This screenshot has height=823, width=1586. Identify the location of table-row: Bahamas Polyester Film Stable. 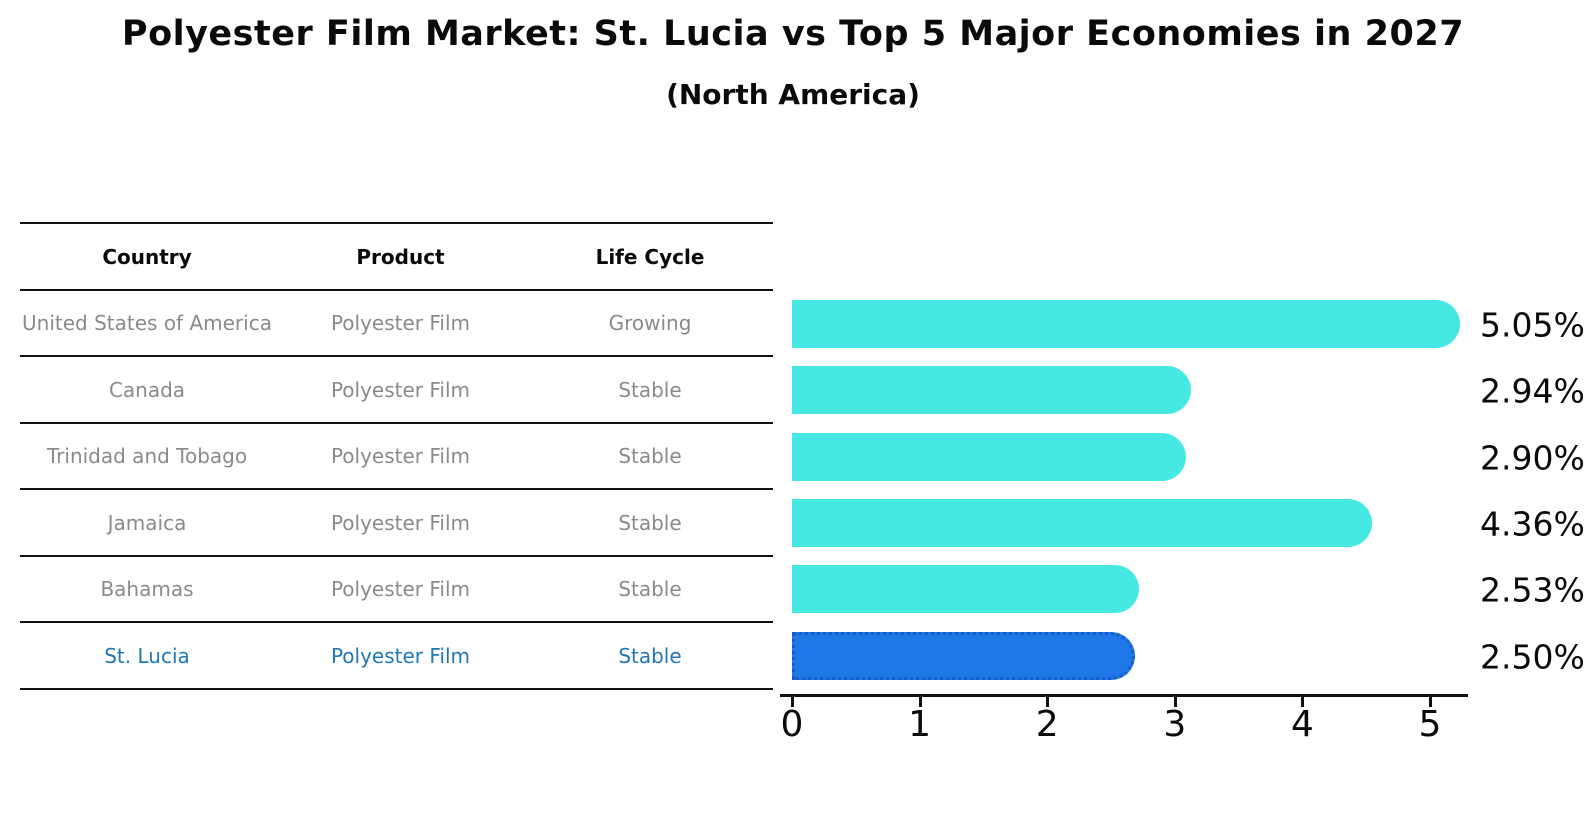
(396, 589).